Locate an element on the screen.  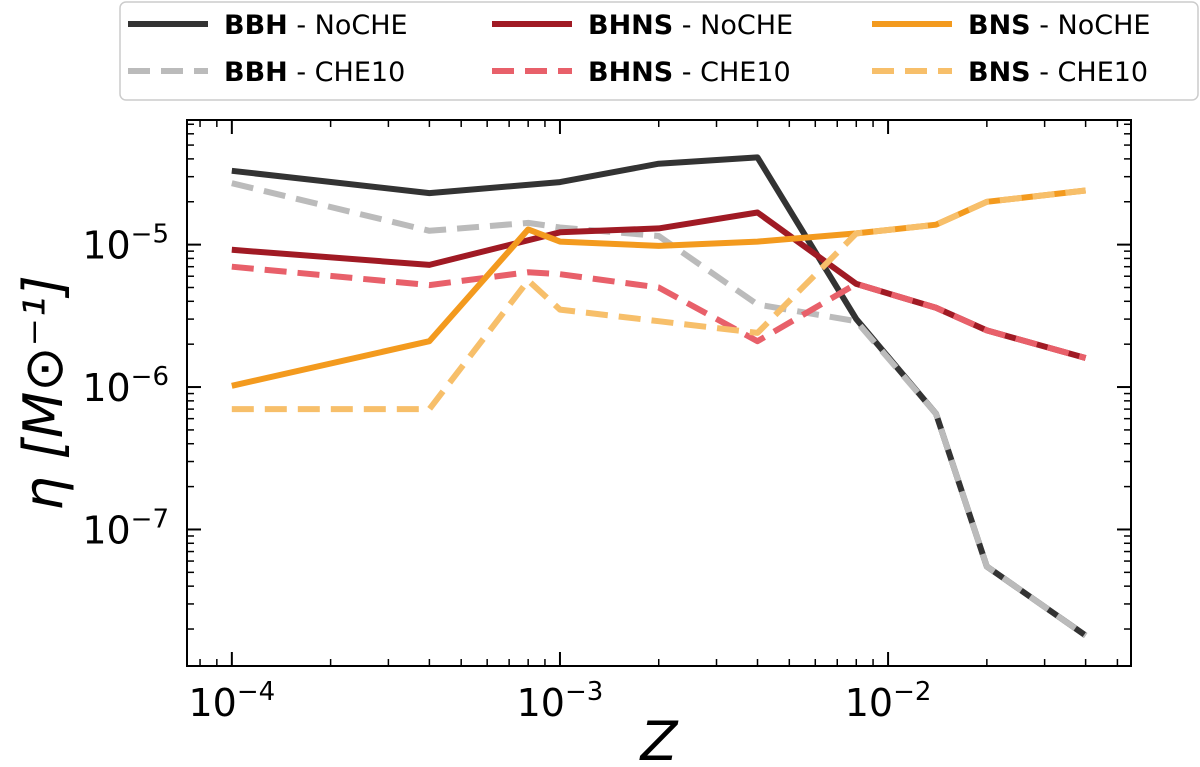
legend-label-3: BHNS - CHE10 is located at coordinates (689, 72).